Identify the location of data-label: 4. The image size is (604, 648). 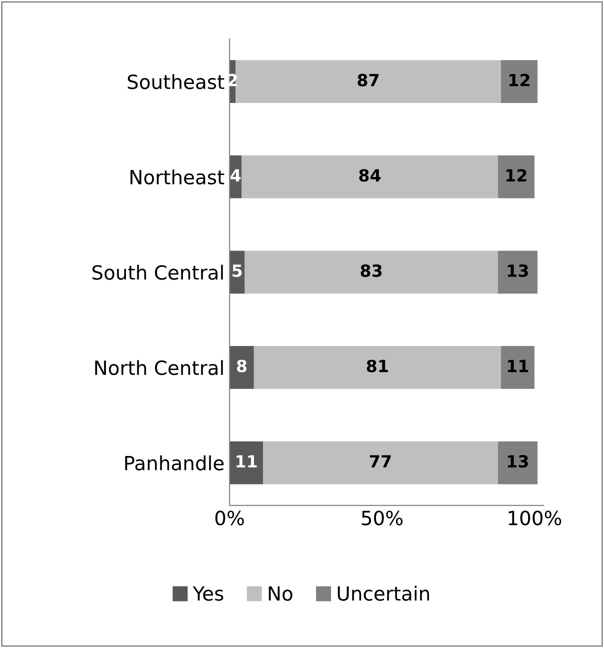
(235, 175).